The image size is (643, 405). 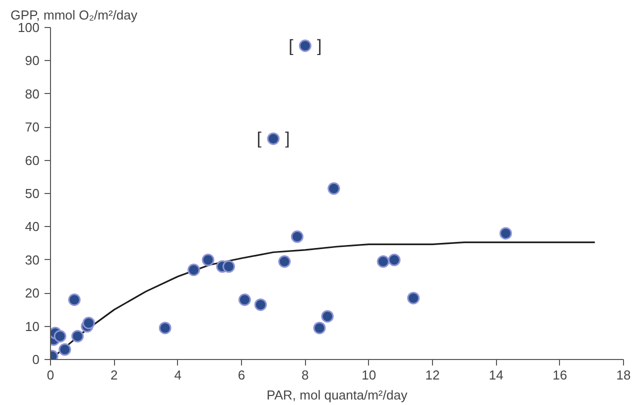 I want to click on y-tick-label: 100, so click(x=29, y=27).